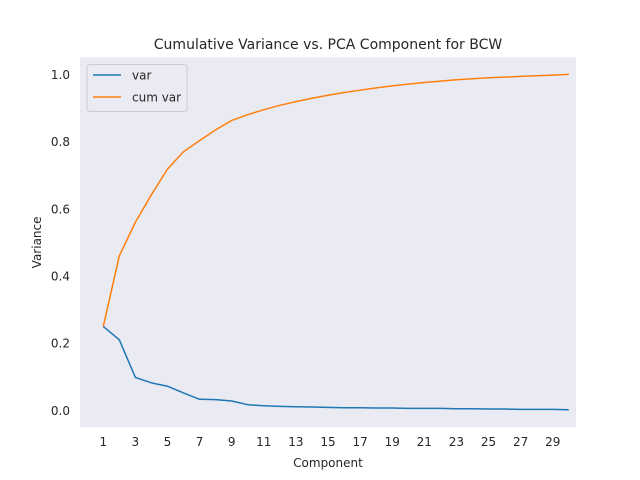 Image resolution: width=640 pixels, height=480 pixels. I want to click on x-tick-label: 11, so click(263, 442).